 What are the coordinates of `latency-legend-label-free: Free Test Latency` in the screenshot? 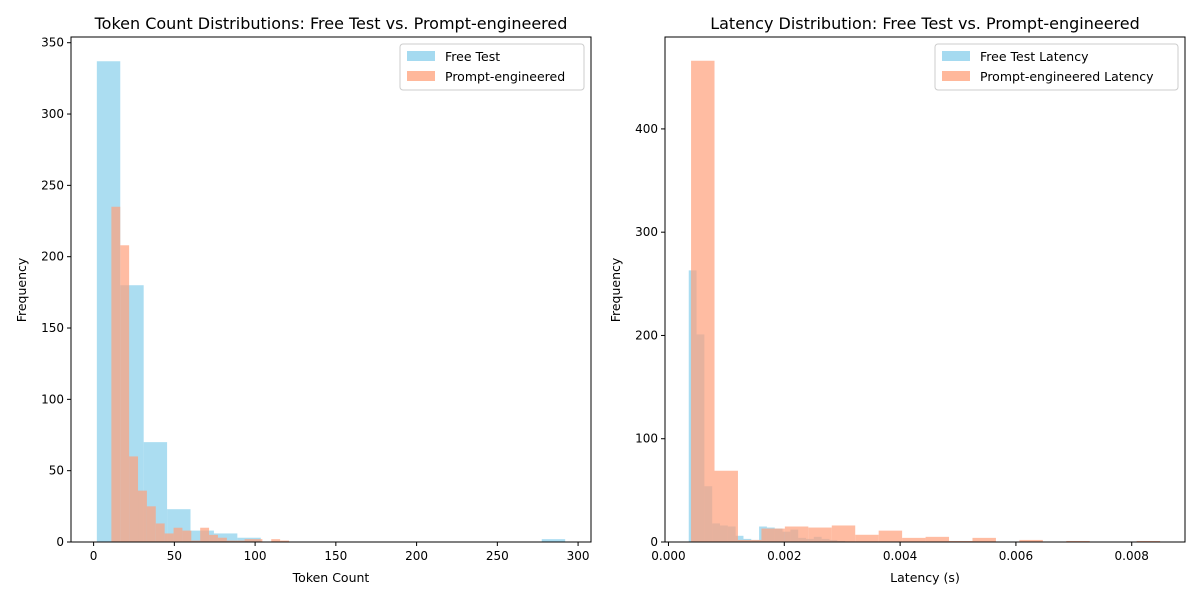 It's located at (1034, 56).